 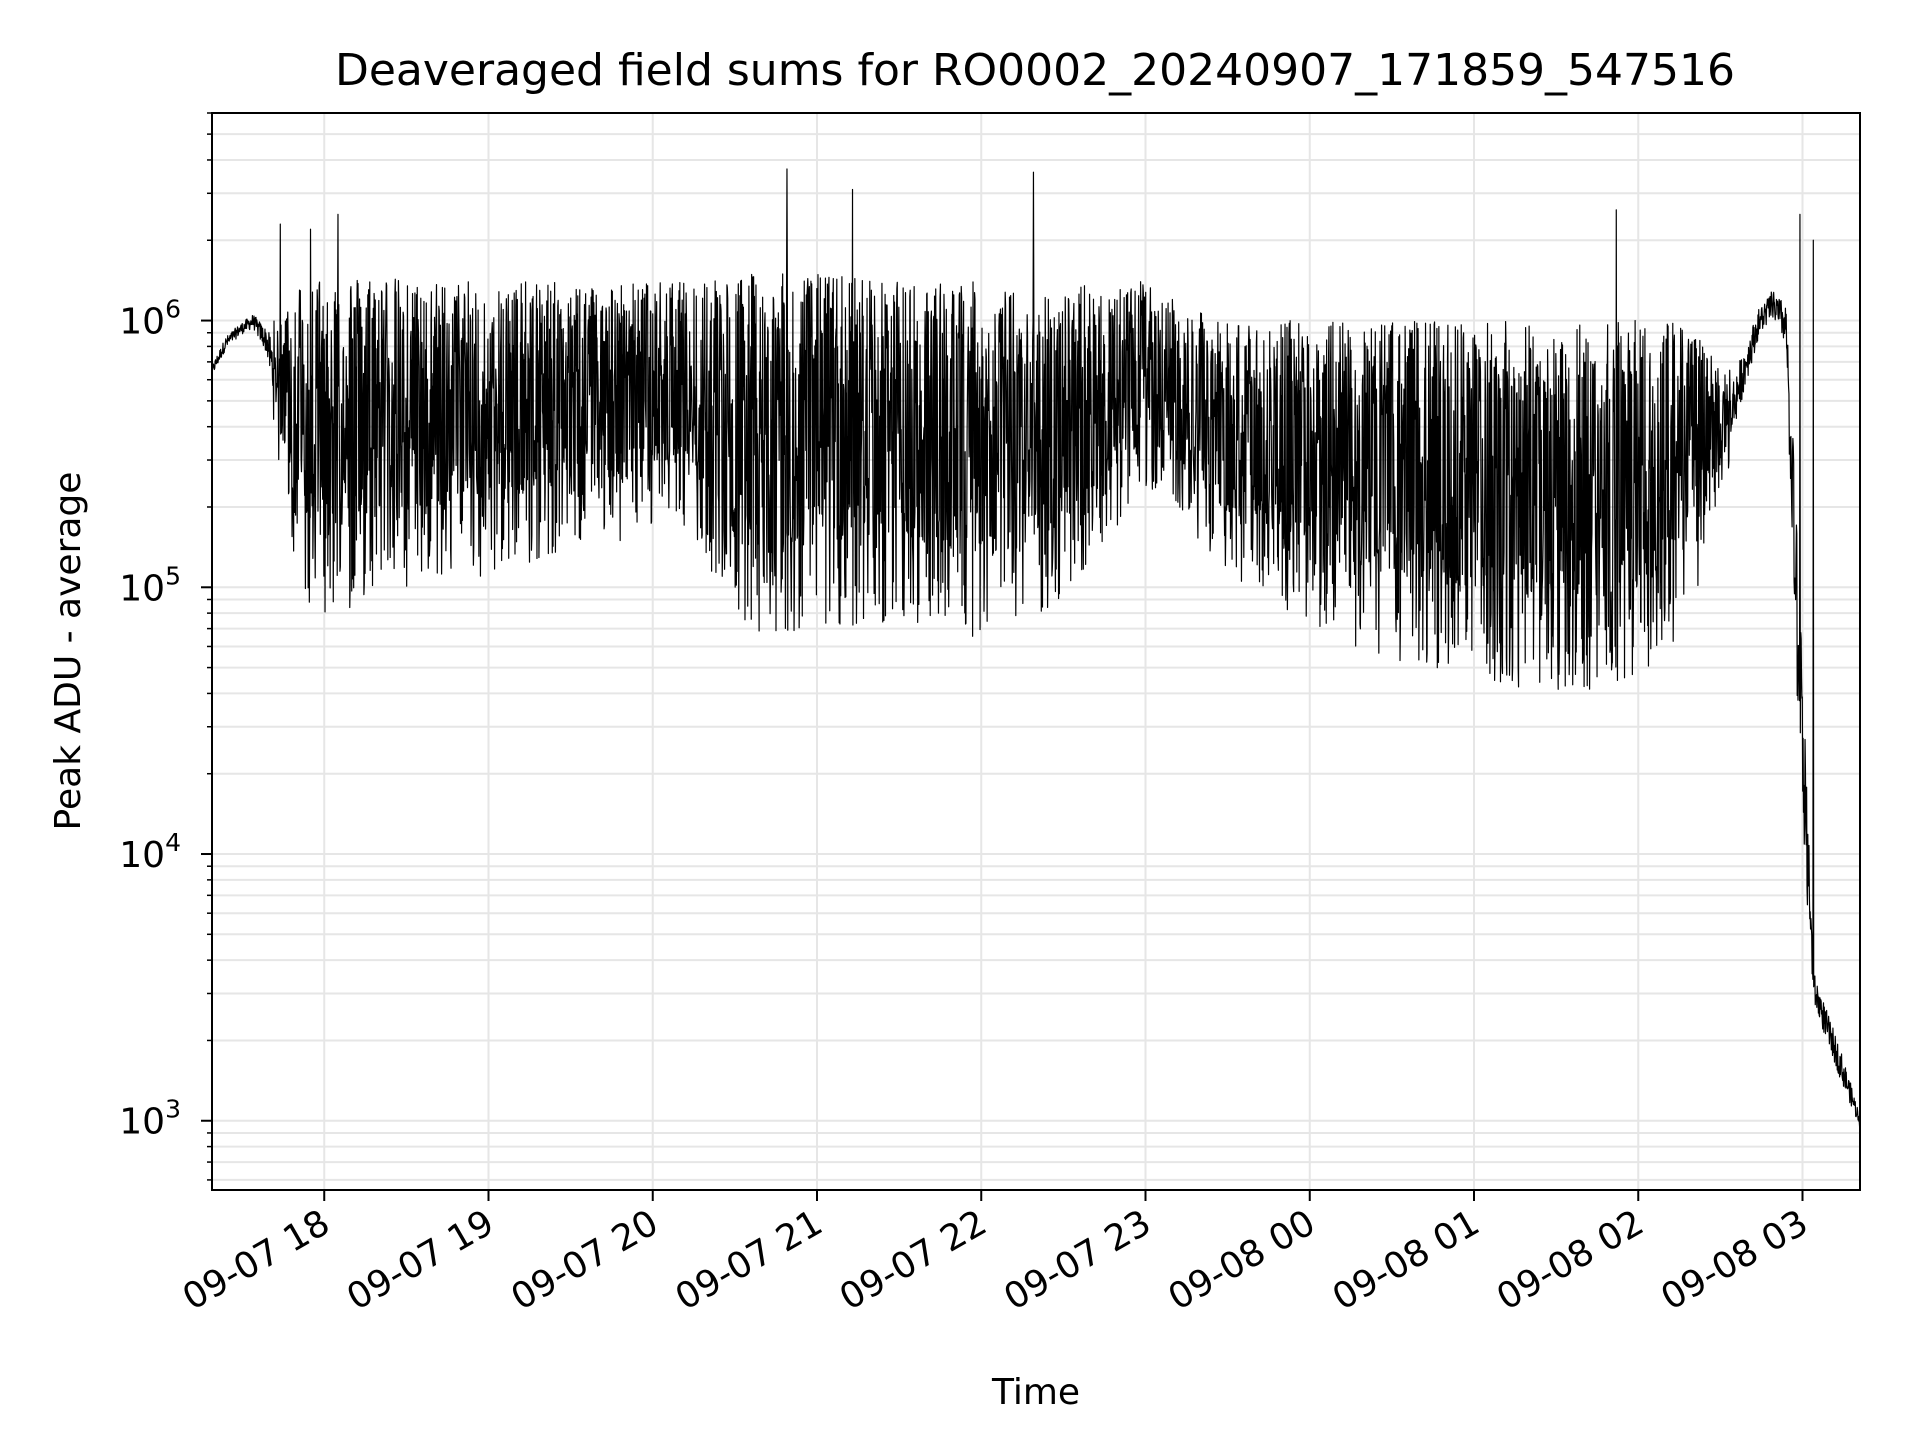 What do you see at coordinates (150, 1119) in the screenshot?
I see `y-tick-label: 10³` at bounding box center [150, 1119].